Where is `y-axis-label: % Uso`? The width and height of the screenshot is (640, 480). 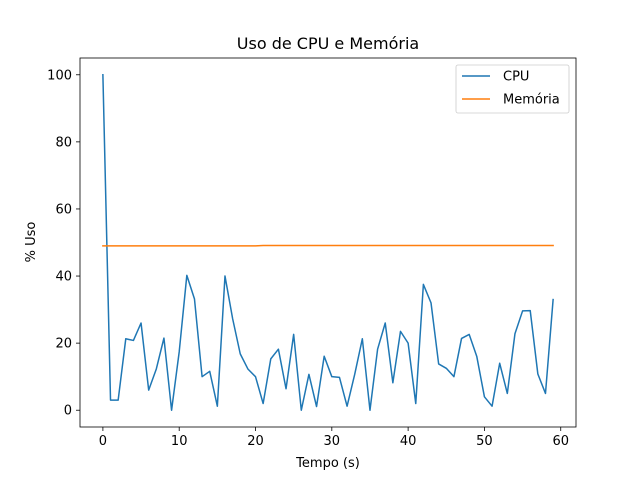 y-axis-label: % Uso is located at coordinates (31, 242).